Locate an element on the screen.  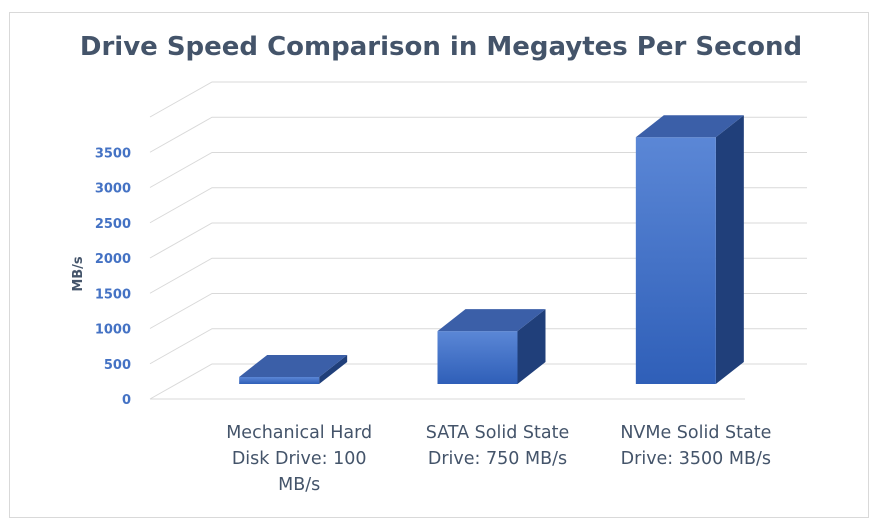
y-tick-label: 2000 is located at coordinates (113, 259).